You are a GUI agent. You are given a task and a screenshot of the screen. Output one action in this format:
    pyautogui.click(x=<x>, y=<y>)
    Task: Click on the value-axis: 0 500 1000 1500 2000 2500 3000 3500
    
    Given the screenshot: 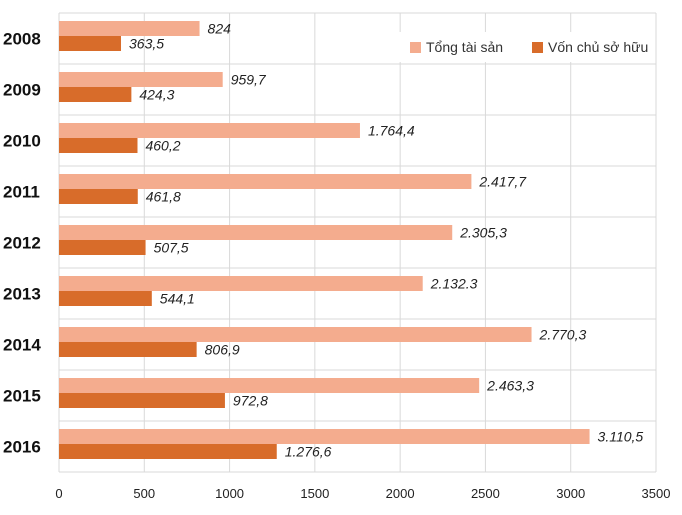 What is the action you would take?
    pyautogui.click(x=362, y=493)
    